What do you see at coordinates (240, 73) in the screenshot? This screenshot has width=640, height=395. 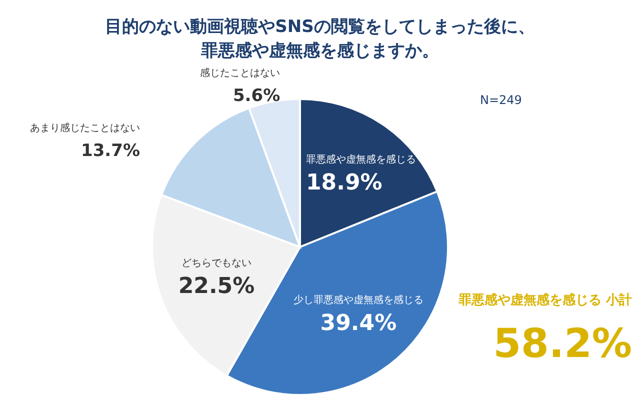 I see `slice-label: 感じたことはない` at bounding box center [240, 73].